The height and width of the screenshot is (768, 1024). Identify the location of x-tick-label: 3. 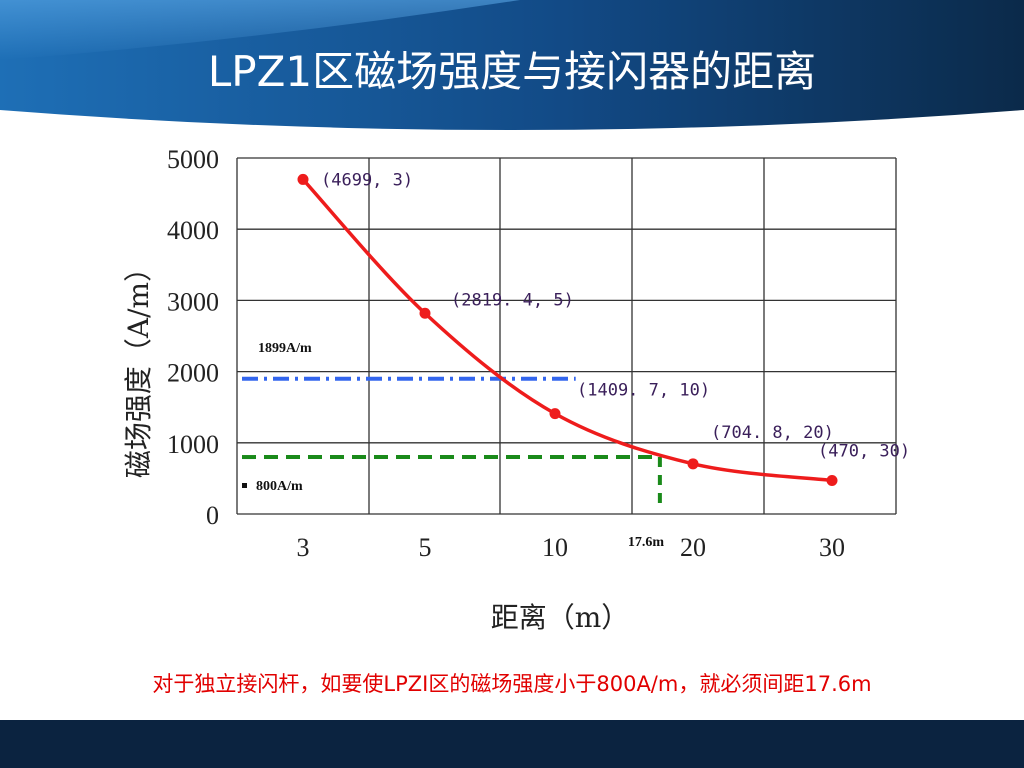
(303, 547).